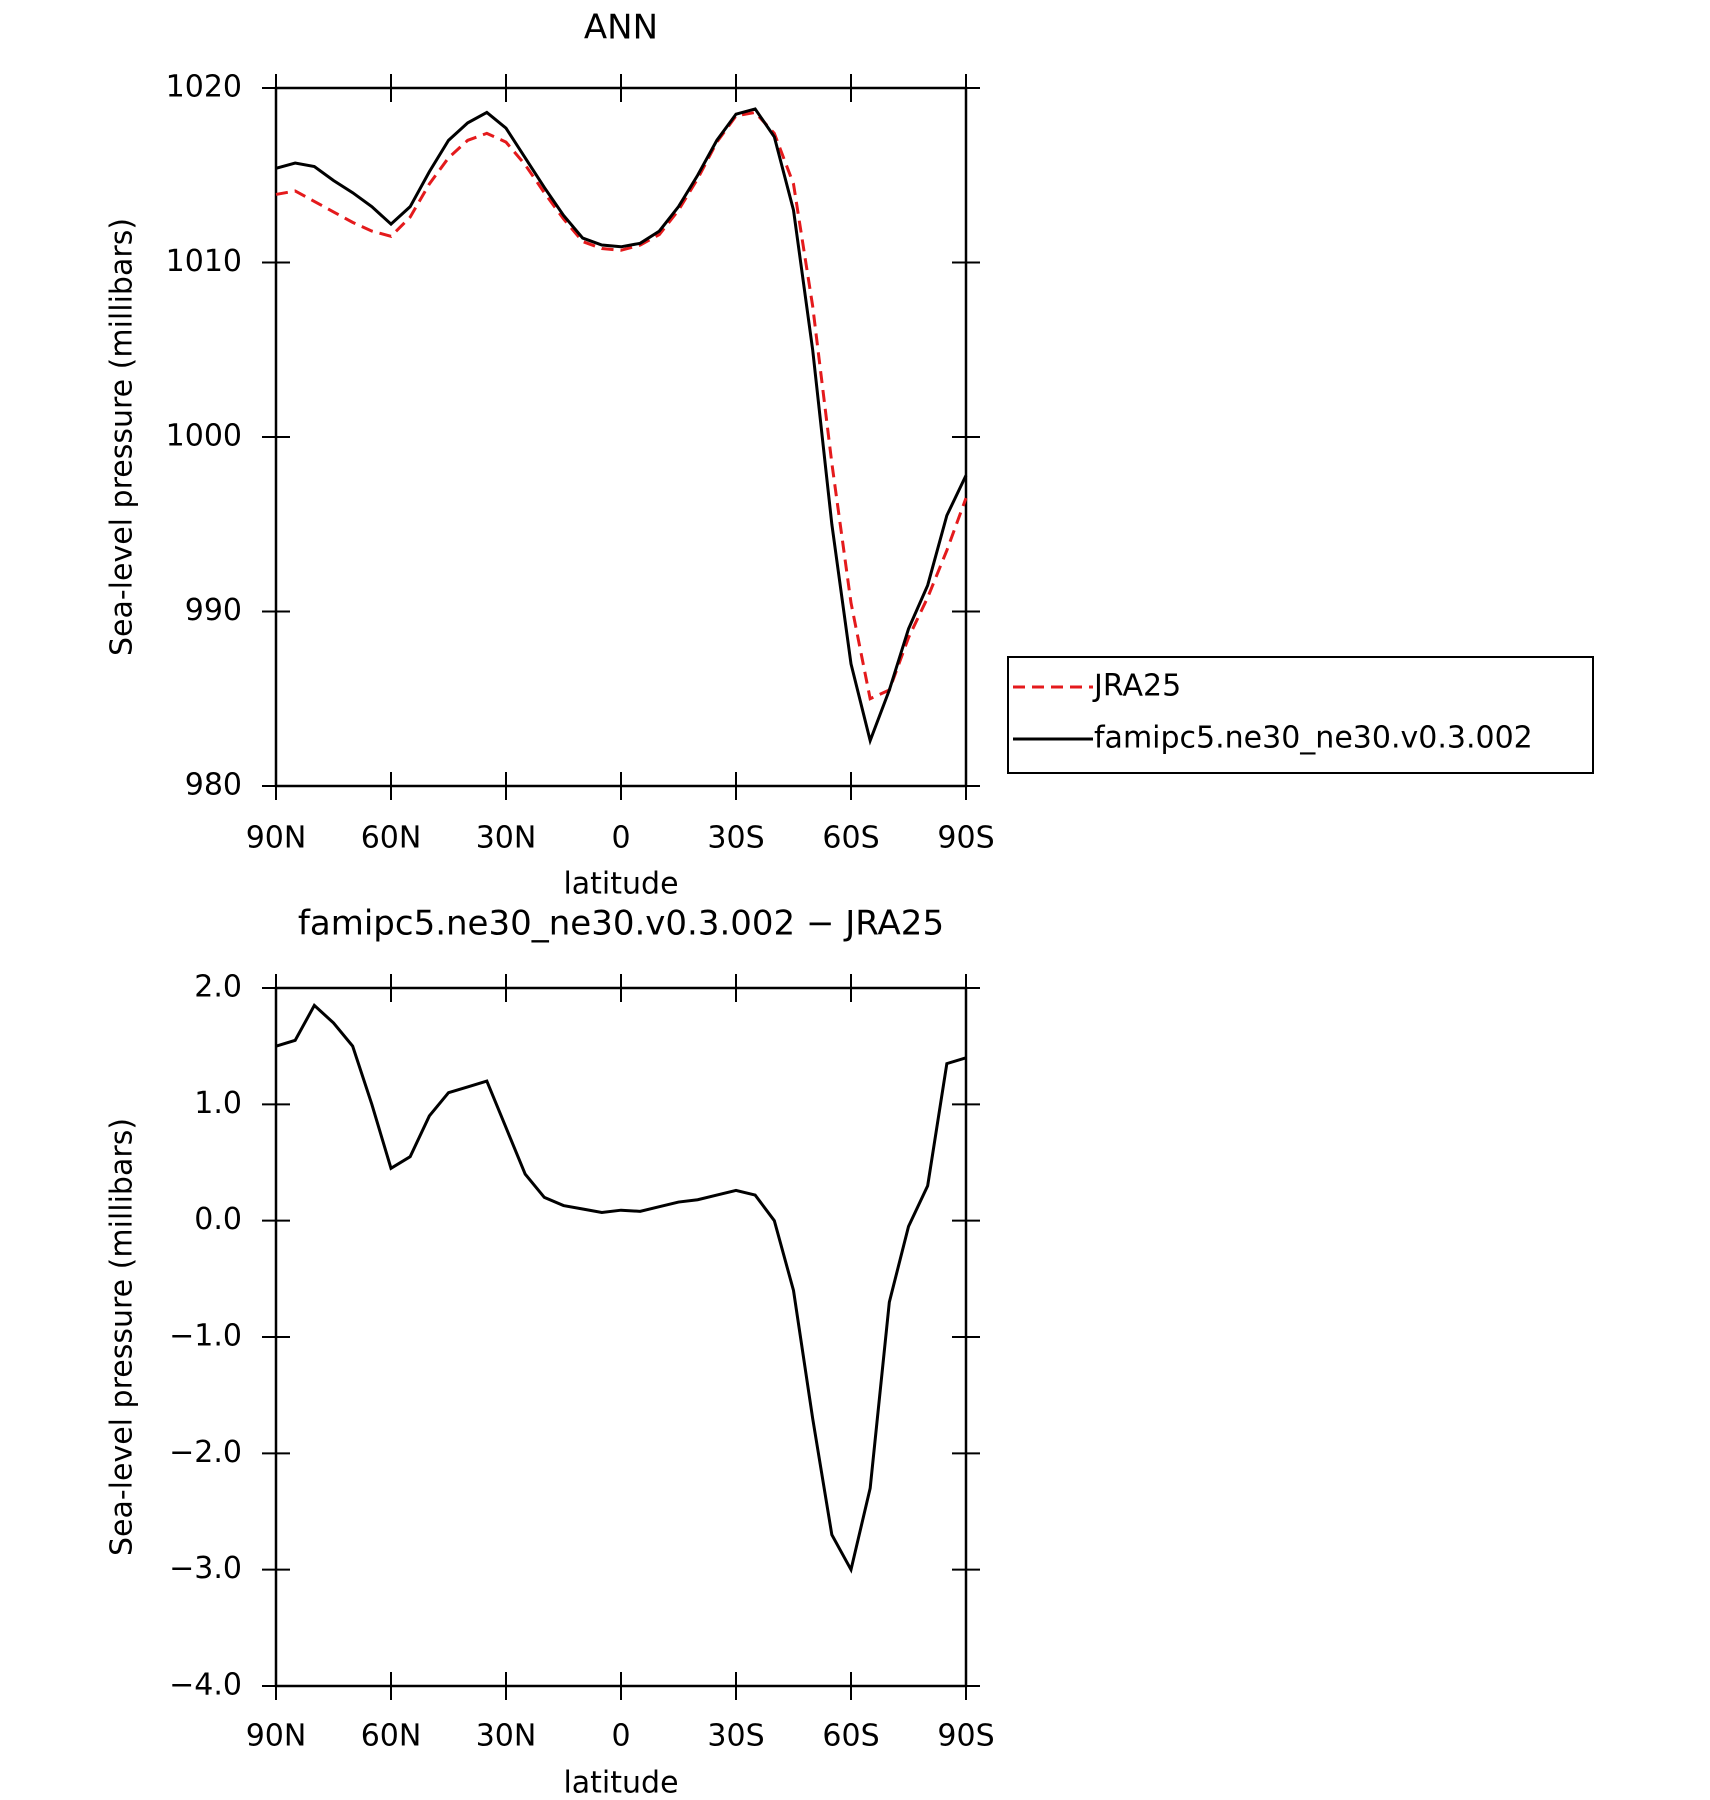 This screenshot has height=1800, width=1710. Describe the element at coordinates (205, 1568) in the screenshot. I see `y-tick-label: −3.0` at that location.